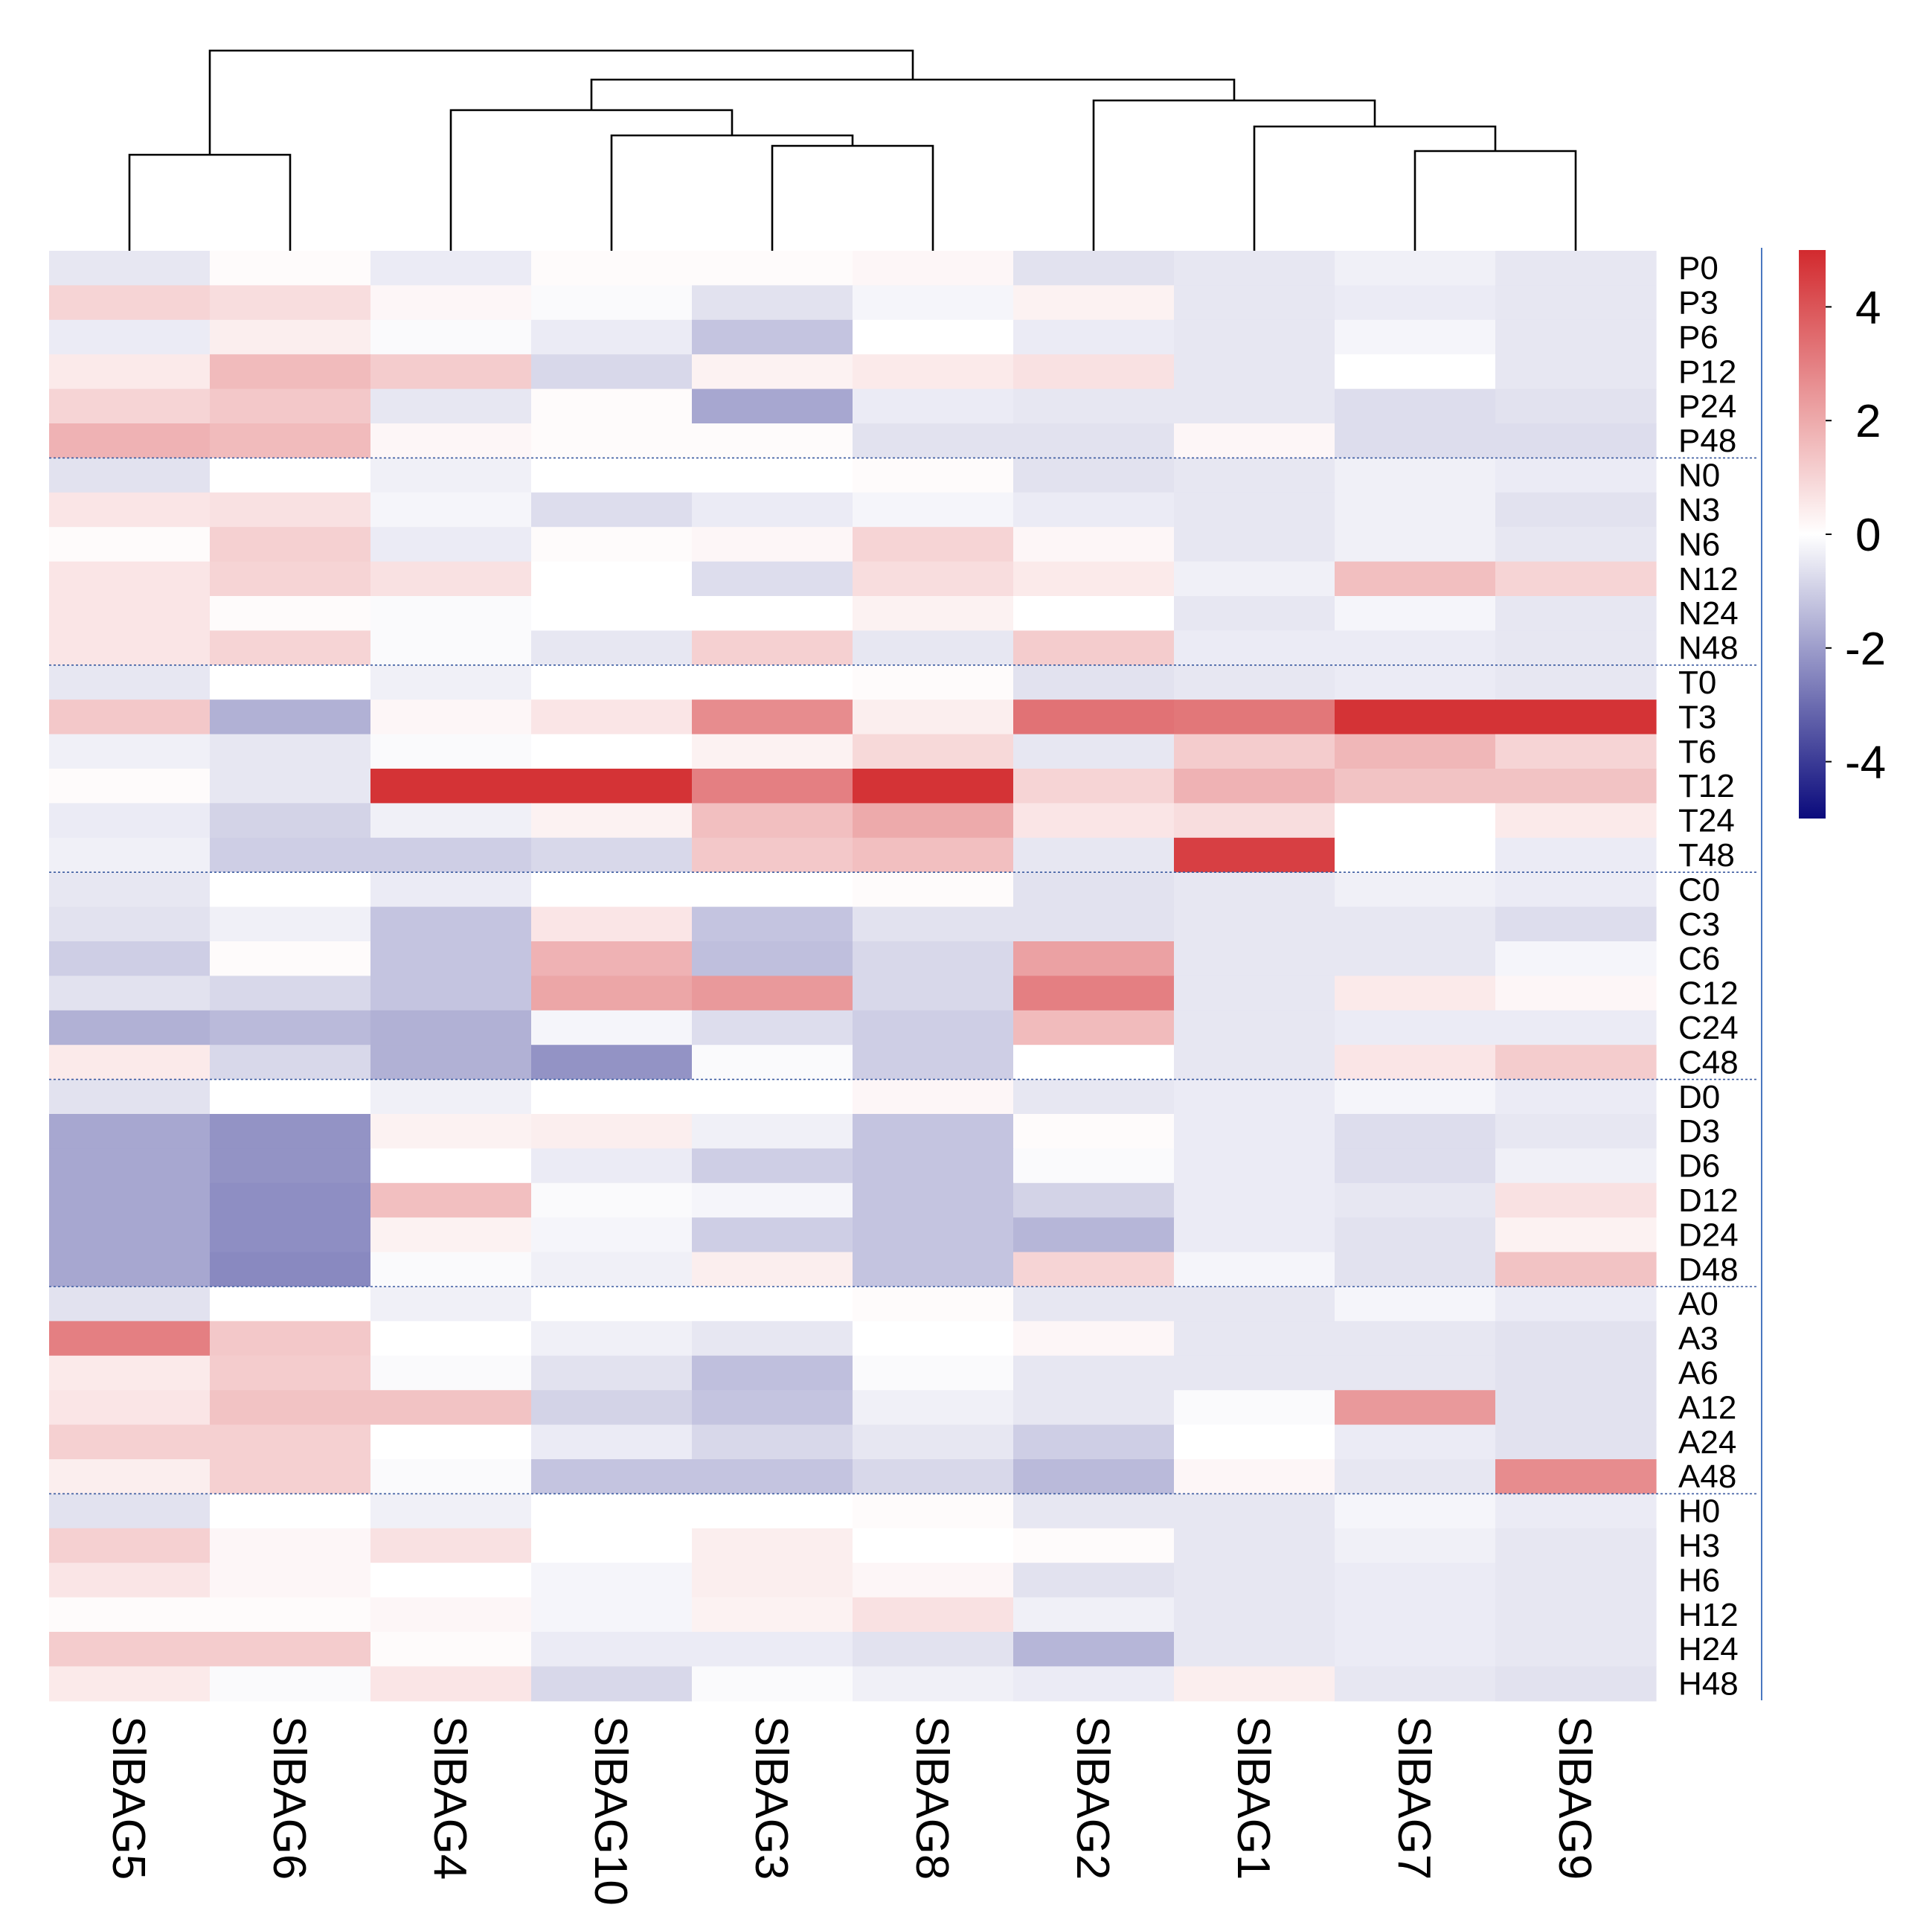 This screenshot has width=1932, height=1928. What do you see at coordinates (931, 1798) in the screenshot?
I see `column-label: SlBAG8` at bounding box center [931, 1798].